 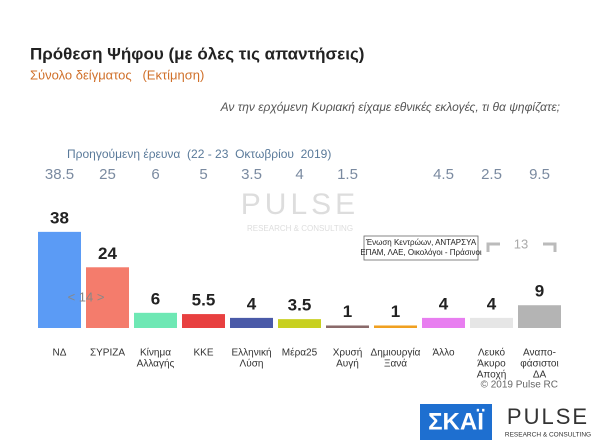 I want to click on previous-value: 5, so click(x=203, y=174).